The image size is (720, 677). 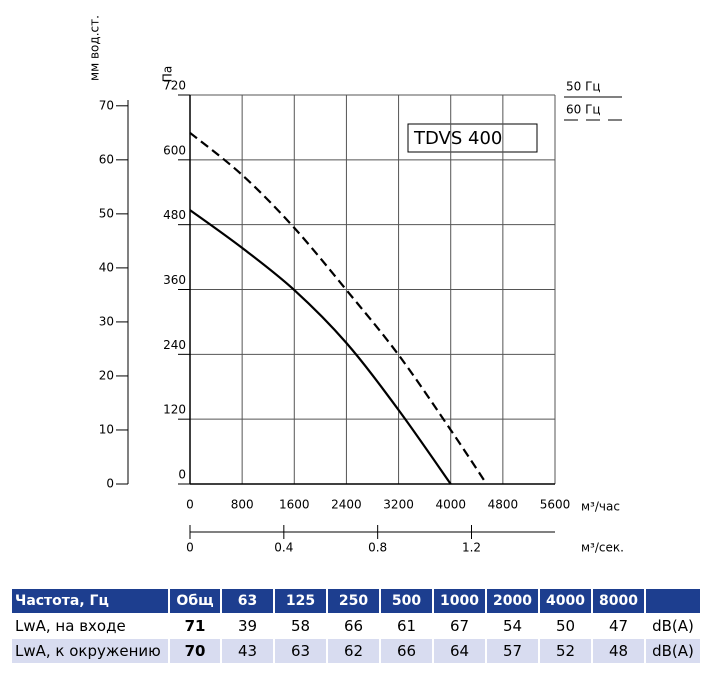 I want to click on y-tick-label: 120, so click(x=174, y=410).